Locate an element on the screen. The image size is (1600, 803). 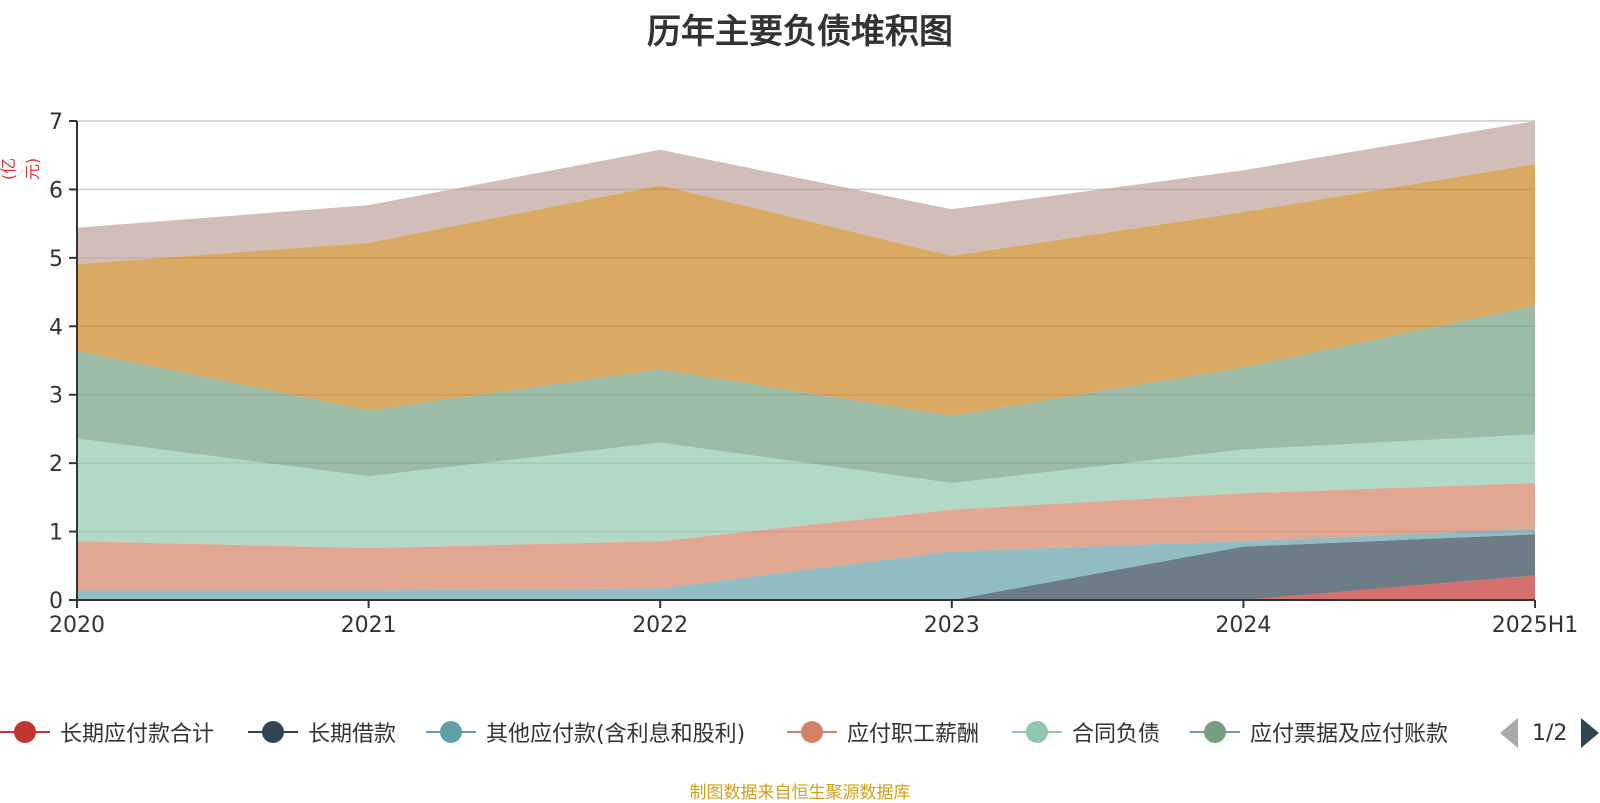
x-tick-label: 2023 is located at coordinates (952, 625).